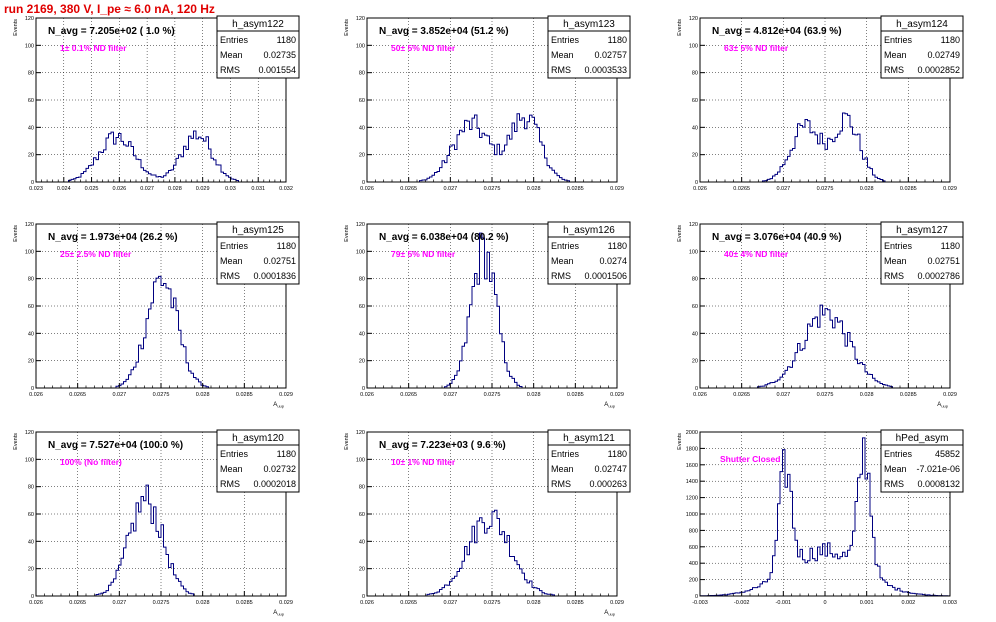  I want to click on x-tick-label: 0.003, so click(950, 603).